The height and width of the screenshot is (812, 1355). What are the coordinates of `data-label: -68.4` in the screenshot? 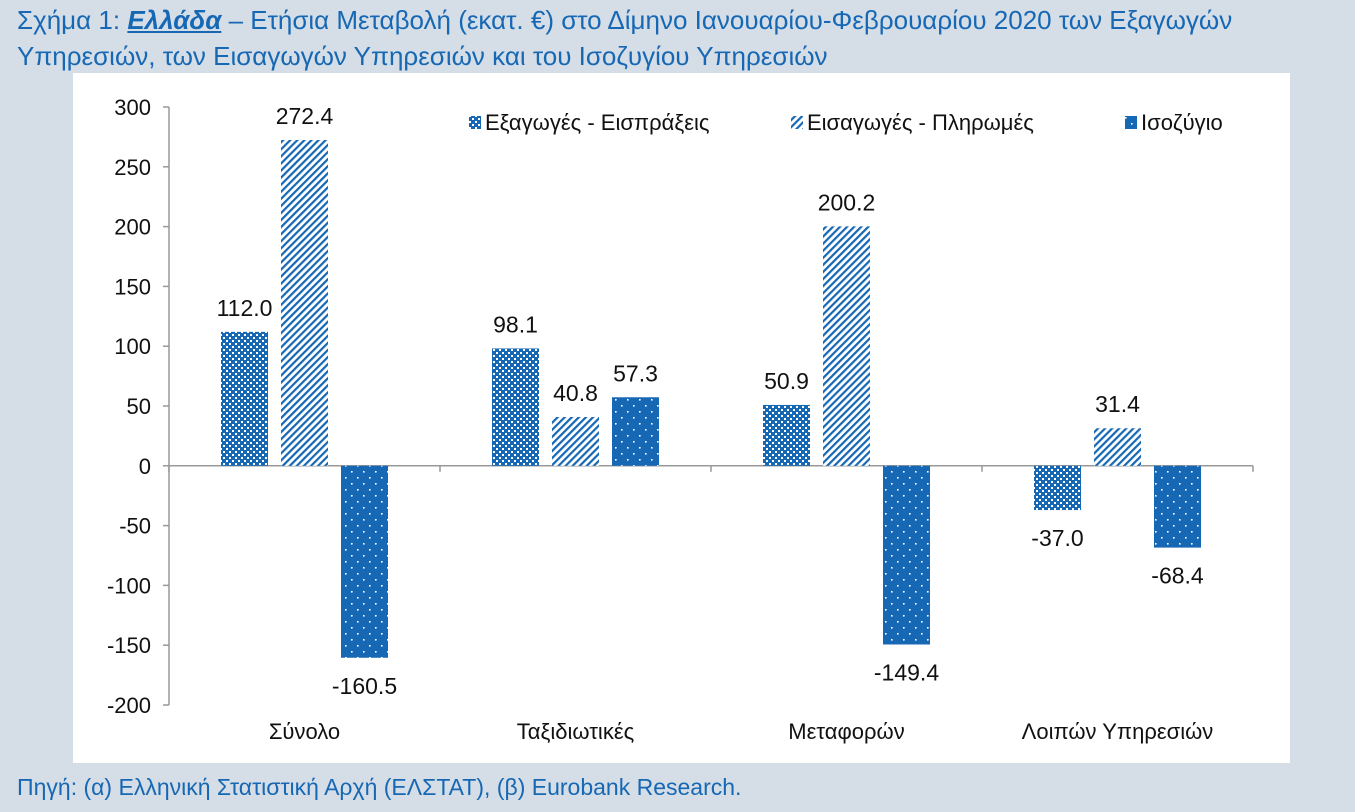 It's located at (1177, 576).